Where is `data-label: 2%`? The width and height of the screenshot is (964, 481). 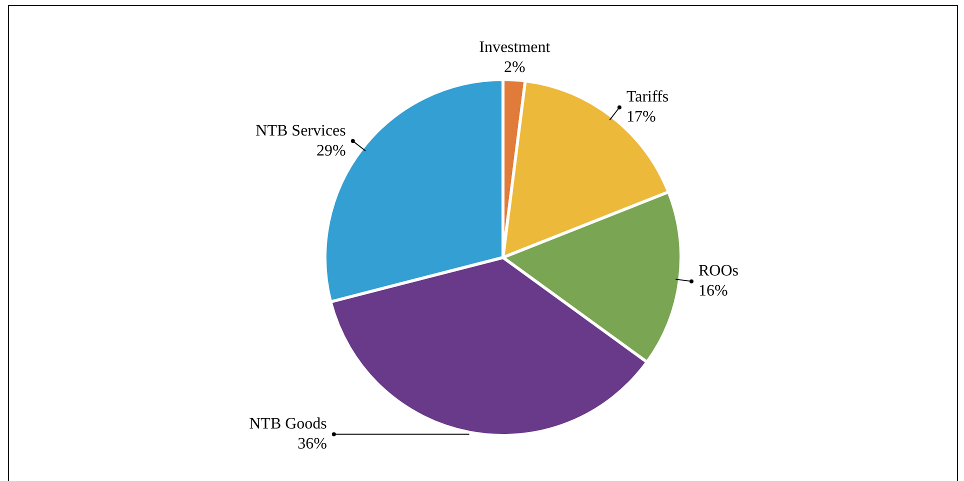
data-label: 2% is located at coordinates (515, 67).